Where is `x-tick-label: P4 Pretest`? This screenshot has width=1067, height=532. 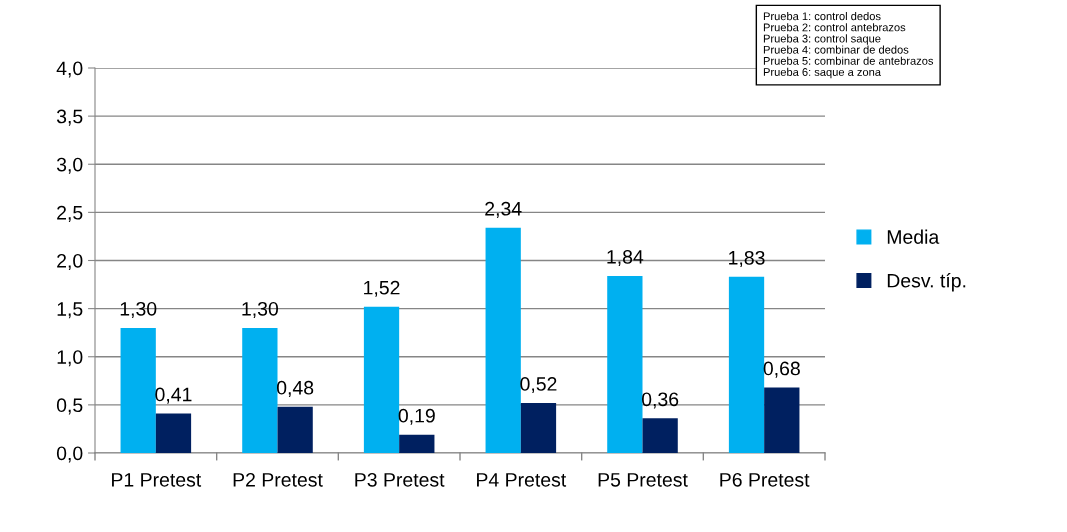 x-tick-label: P4 Pretest is located at coordinates (522, 480).